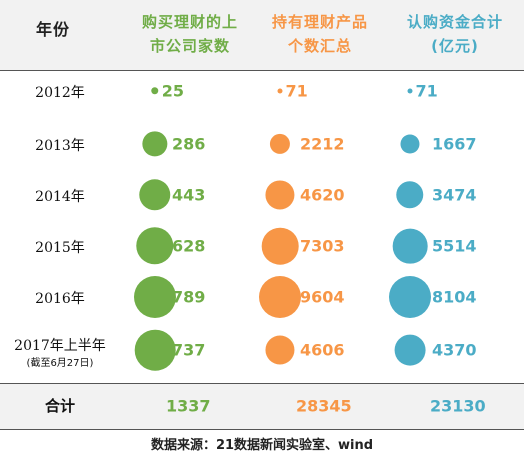 The height and width of the screenshot is (467, 524). What do you see at coordinates (458, 406) in the screenshot?
I see `total-funds-value: 23130` at bounding box center [458, 406].